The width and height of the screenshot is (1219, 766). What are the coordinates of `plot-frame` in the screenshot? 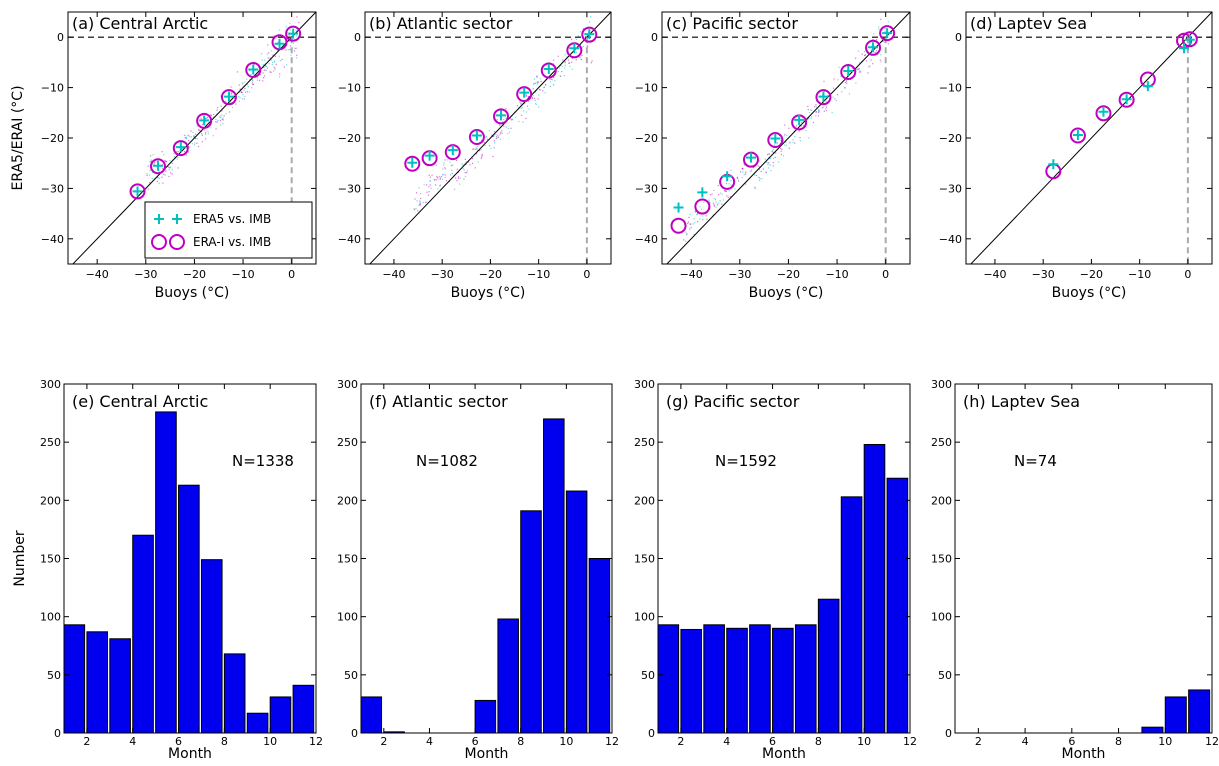 It's located at (1083, 558).